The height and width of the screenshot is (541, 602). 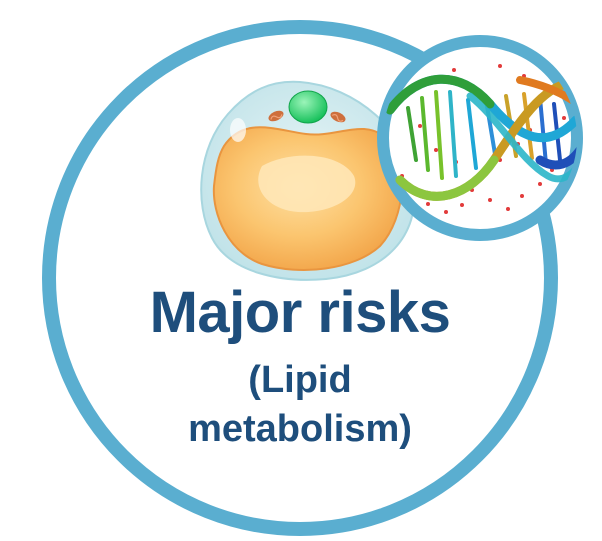 What do you see at coordinates (300, 380) in the screenshot?
I see `badge-subtitle-line-1: (Lipid` at bounding box center [300, 380].